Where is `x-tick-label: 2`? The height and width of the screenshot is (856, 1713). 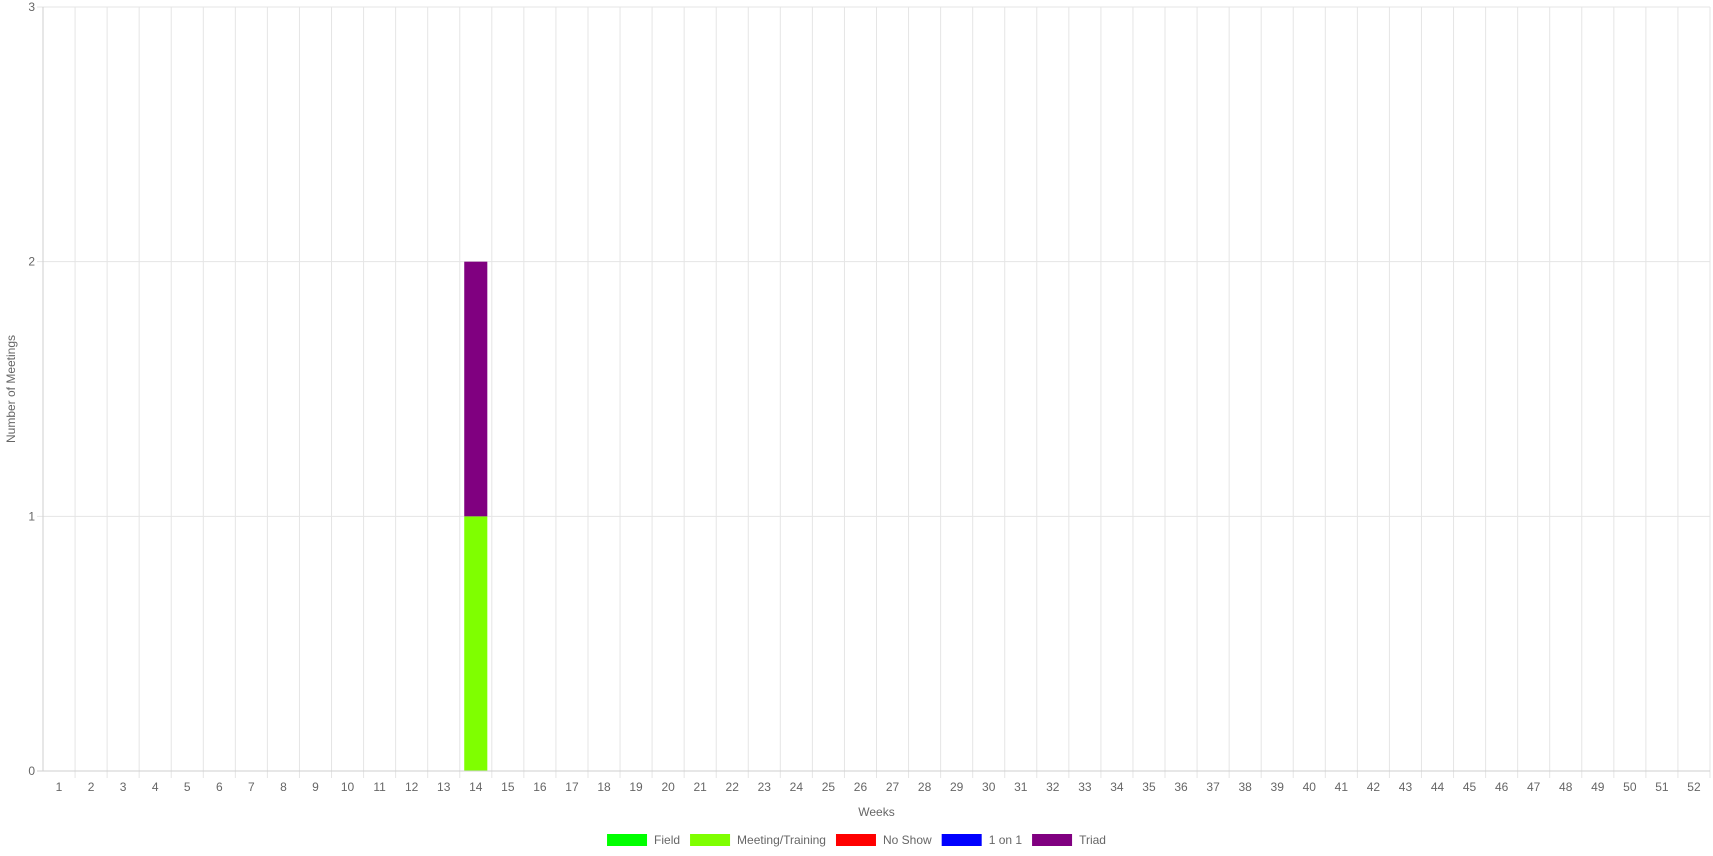 x-tick-label: 2 is located at coordinates (91, 787).